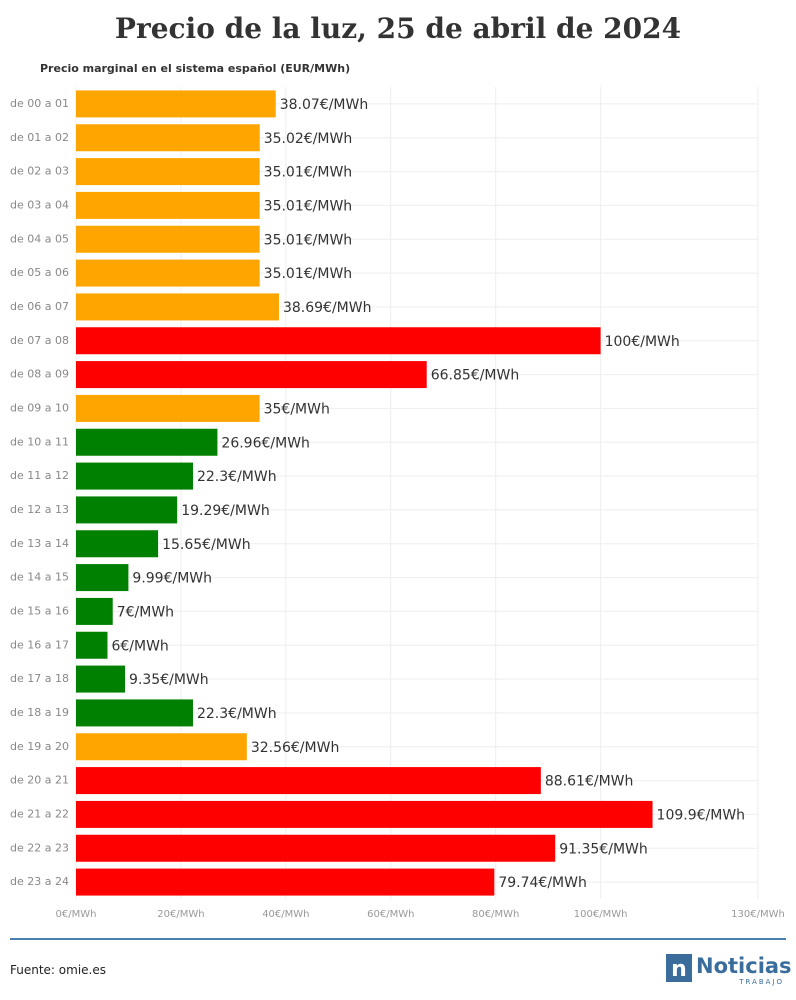  I want to click on x-tick-label: 20€/MWh, so click(180, 914).